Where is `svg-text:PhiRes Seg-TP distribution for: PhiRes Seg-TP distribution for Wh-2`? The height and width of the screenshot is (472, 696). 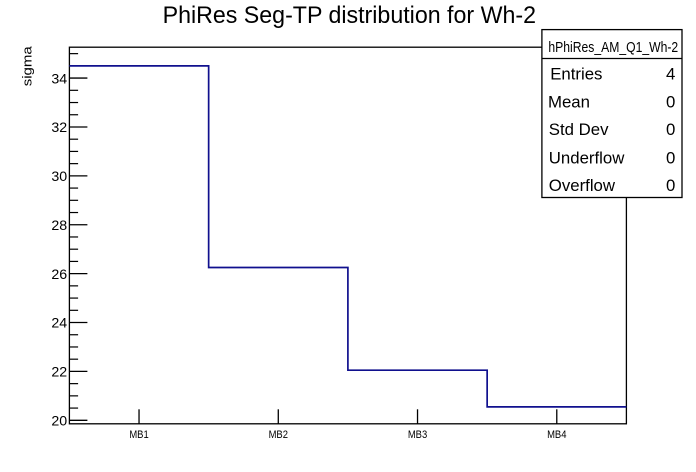 svg-text:PhiRes Seg-TP distribution for: PhiRes Seg-TP distribution for Wh-2 is located at coordinates (349, 15).